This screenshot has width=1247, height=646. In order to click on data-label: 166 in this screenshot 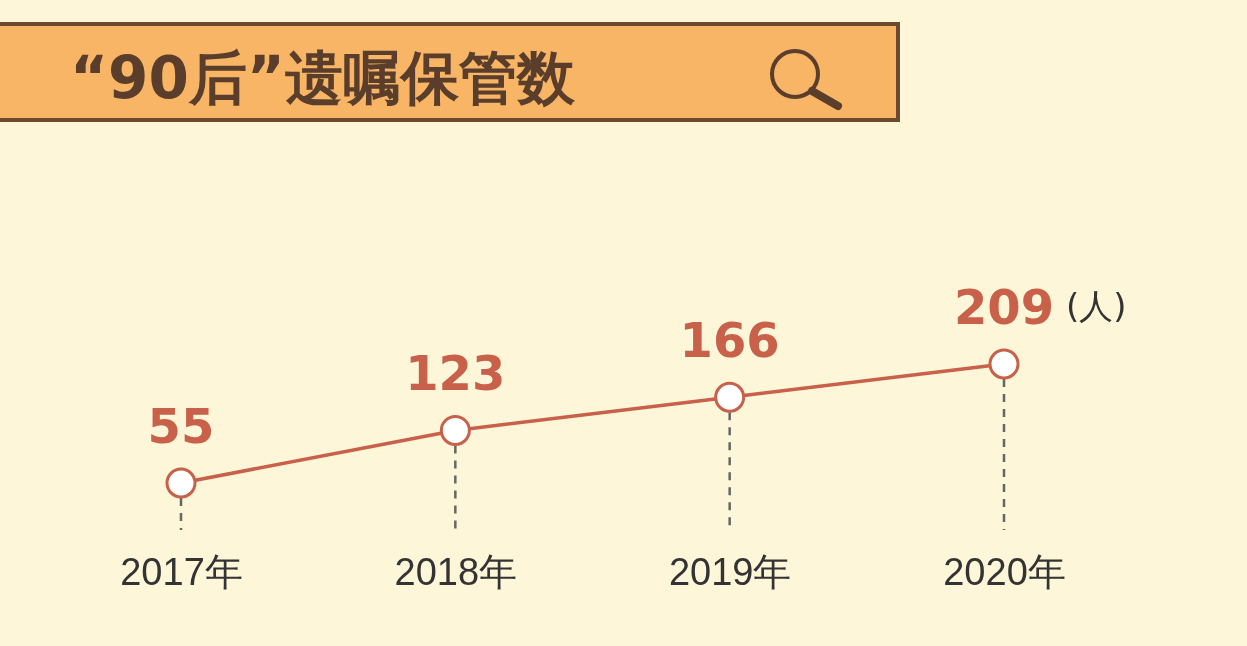, I will do `click(729, 340)`.